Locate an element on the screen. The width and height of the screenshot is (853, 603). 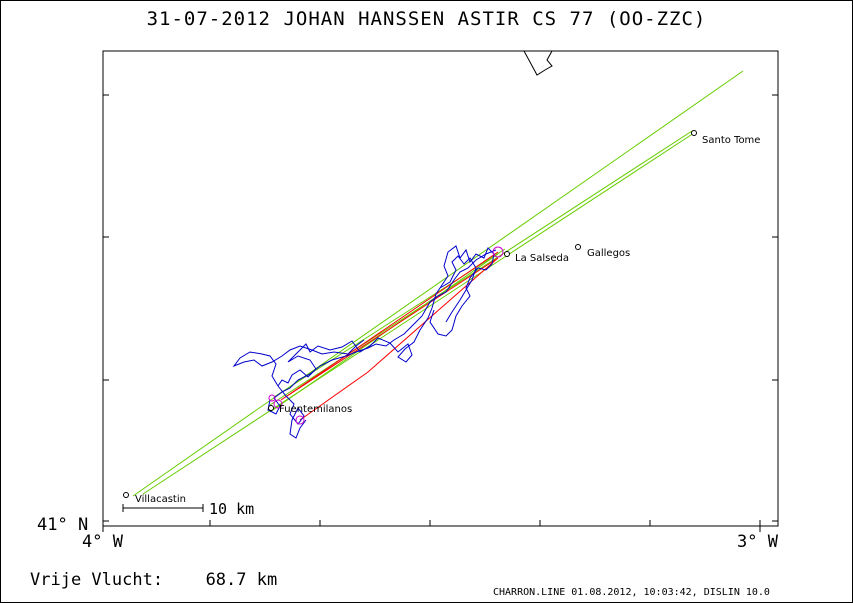
turnpoint-markers is located at coordinates (386, 335).